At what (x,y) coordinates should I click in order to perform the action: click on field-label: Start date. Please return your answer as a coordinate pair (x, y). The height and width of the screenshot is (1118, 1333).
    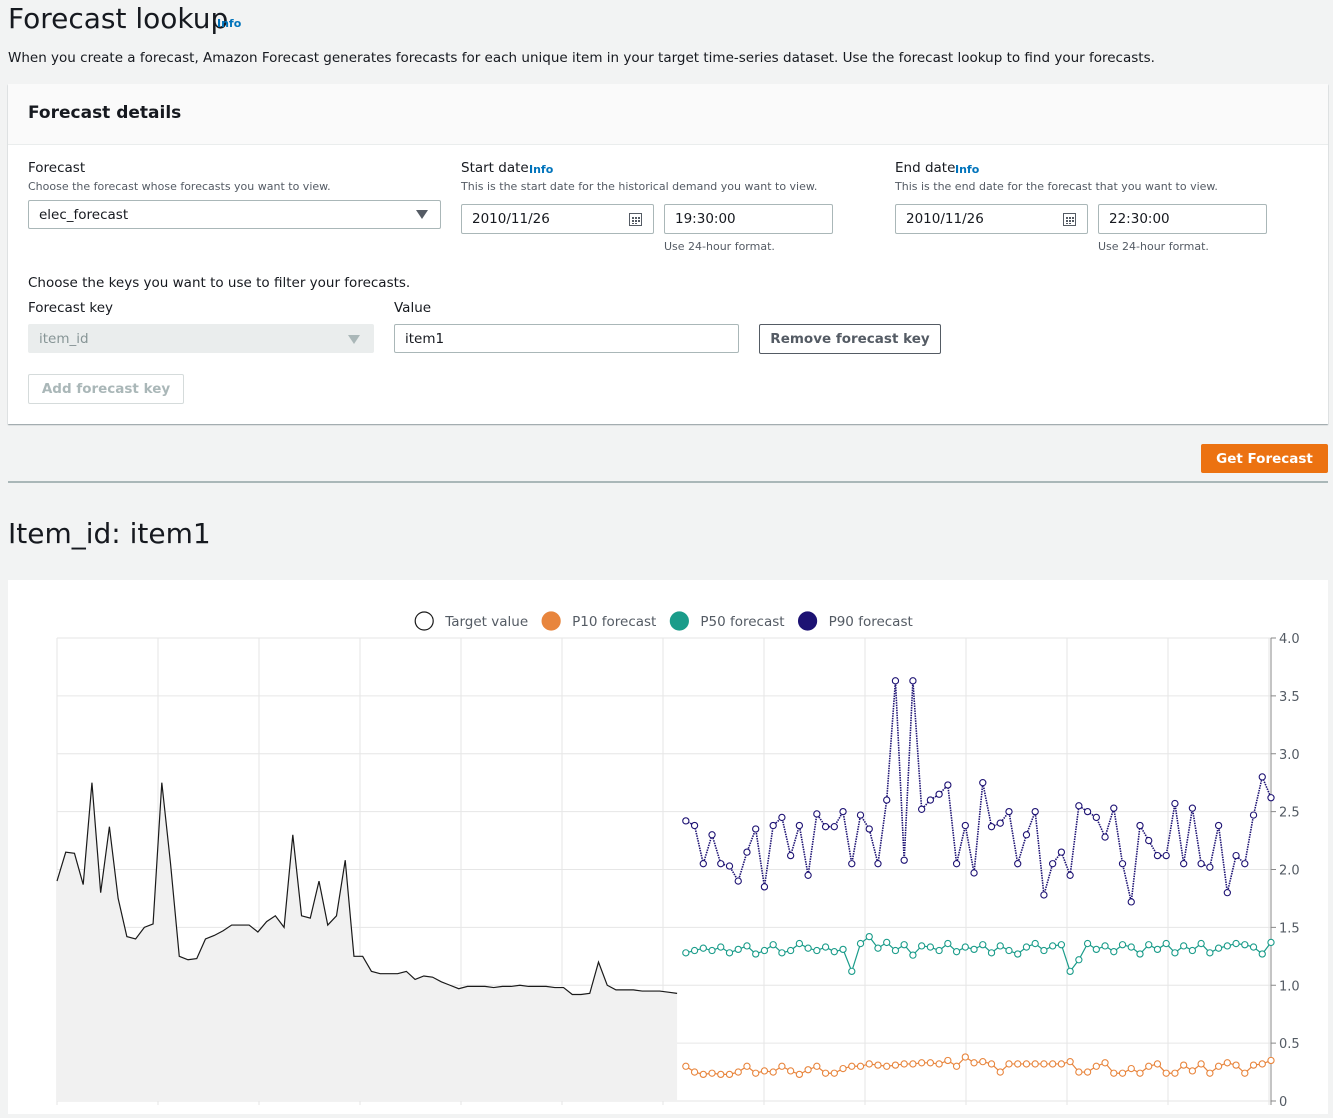
    Looking at the image, I should click on (495, 168).